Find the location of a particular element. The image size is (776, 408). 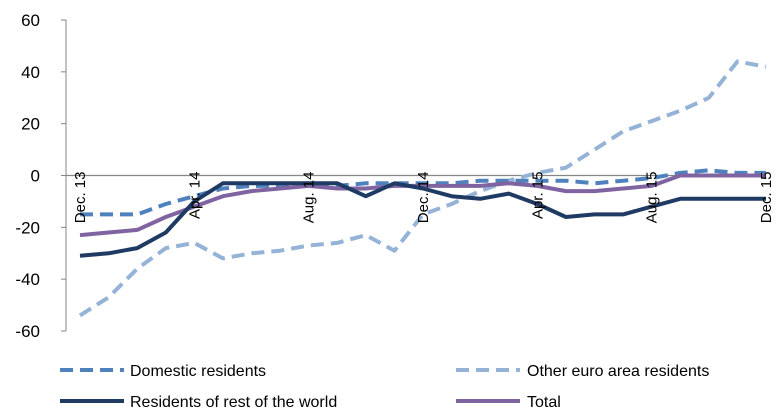

series-line-total is located at coordinates (422, 205).